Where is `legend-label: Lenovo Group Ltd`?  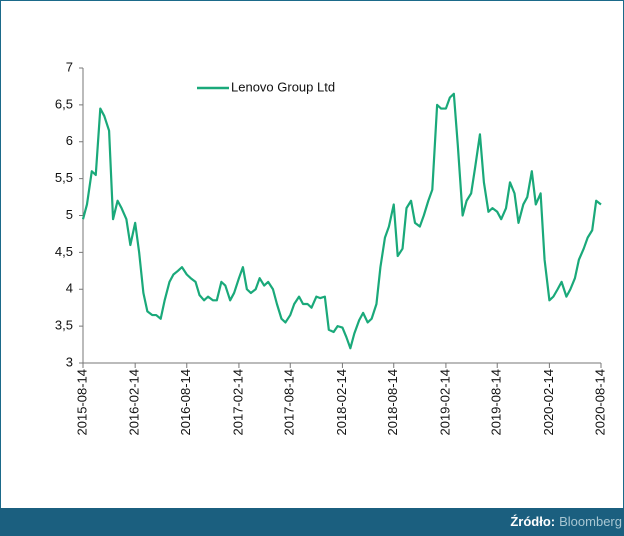
legend-label: Lenovo Group Ltd is located at coordinates (283, 86).